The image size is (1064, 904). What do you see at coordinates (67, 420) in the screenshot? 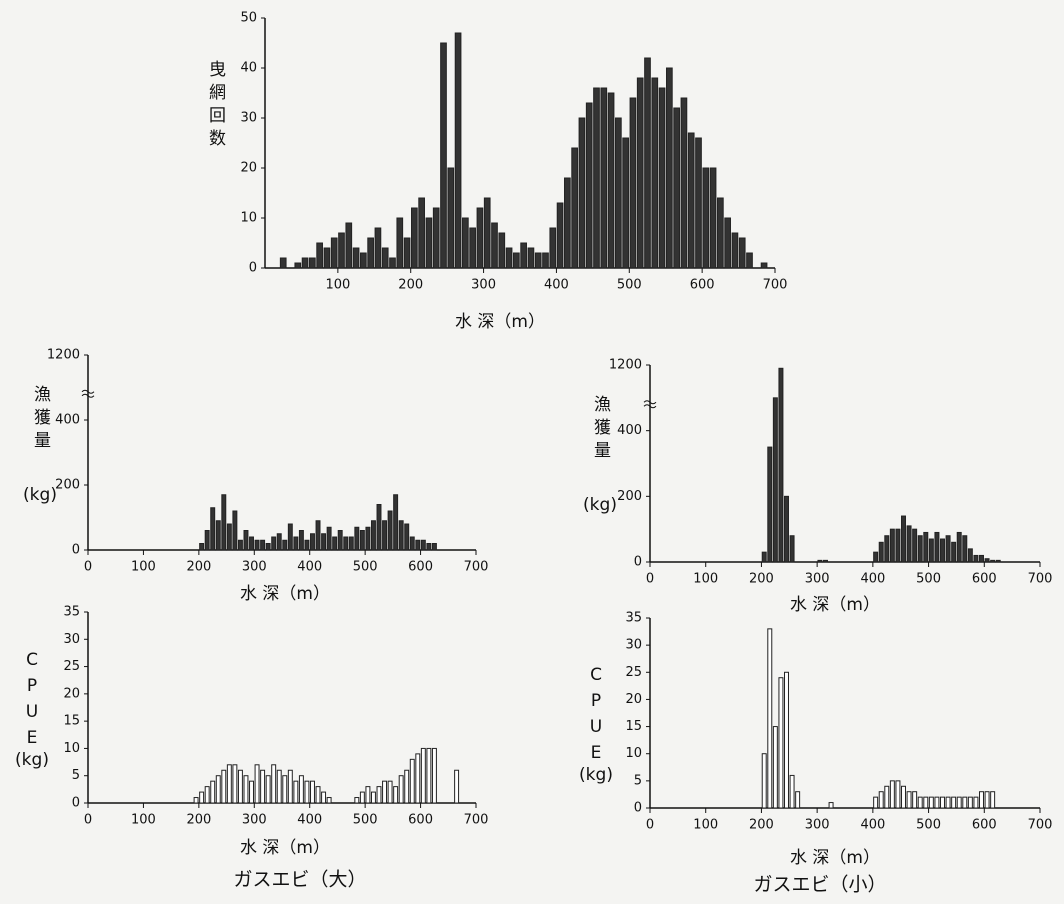
I see `y-tick-label: 400` at bounding box center [67, 420].